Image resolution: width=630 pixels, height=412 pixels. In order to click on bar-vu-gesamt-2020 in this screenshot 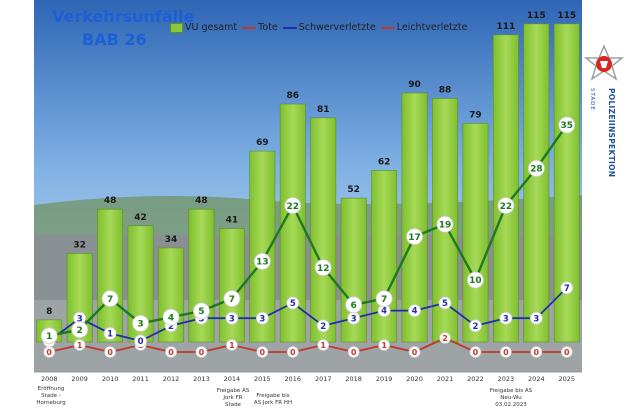, I will do `click(414, 217)`.